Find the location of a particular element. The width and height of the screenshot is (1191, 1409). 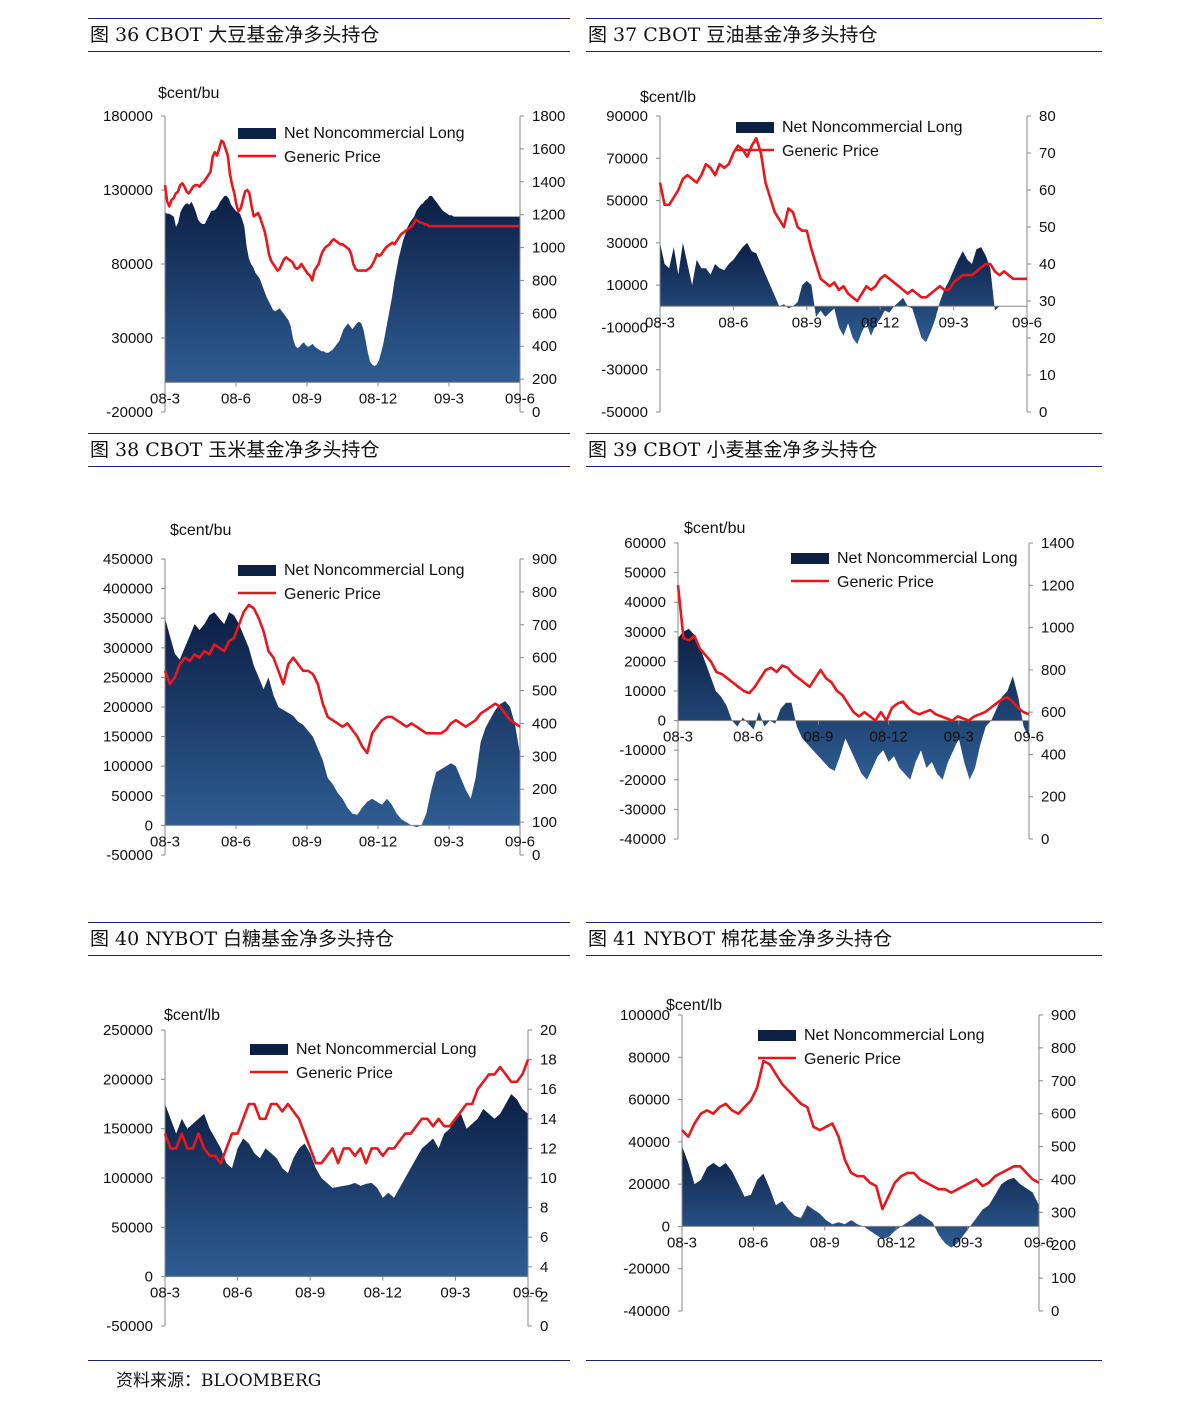

right-tick-label: 1600 is located at coordinates (548, 149).